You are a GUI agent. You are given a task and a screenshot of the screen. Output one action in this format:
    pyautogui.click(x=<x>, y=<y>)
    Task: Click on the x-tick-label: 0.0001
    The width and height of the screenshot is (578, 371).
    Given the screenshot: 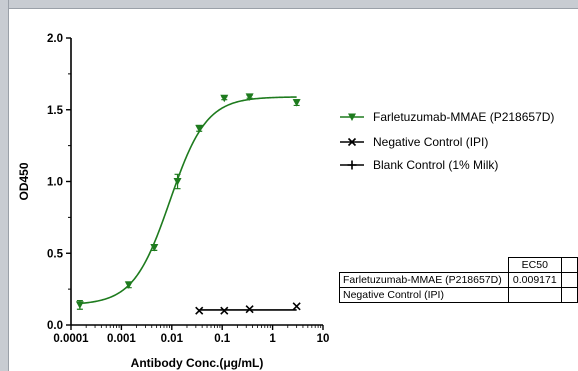 What is the action you would take?
    pyautogui.click(x=71, y=339)
    